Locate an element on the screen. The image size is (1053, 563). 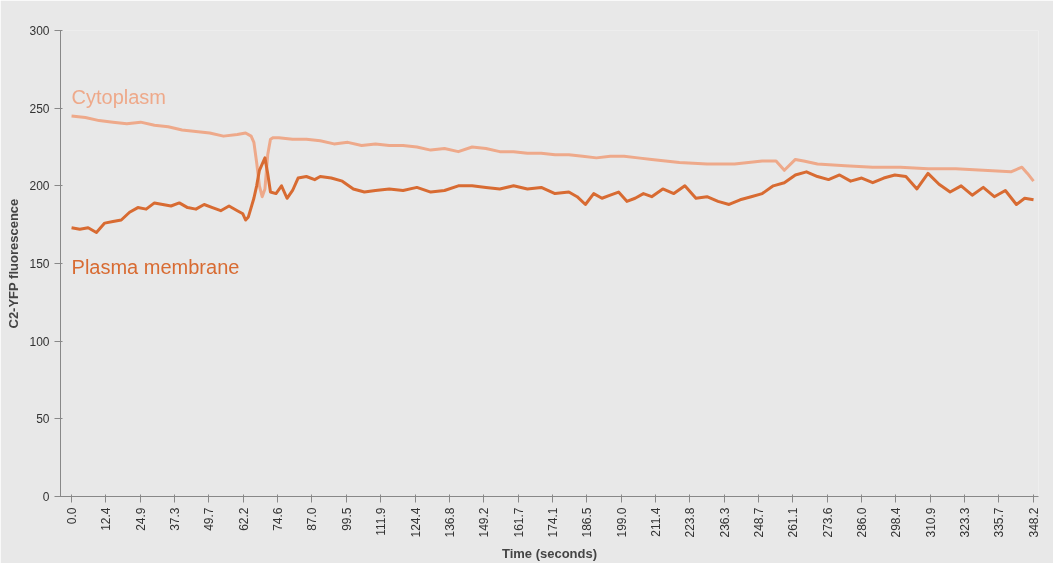
x-tick-label: 12.4 is located at coordinates (106, 519).